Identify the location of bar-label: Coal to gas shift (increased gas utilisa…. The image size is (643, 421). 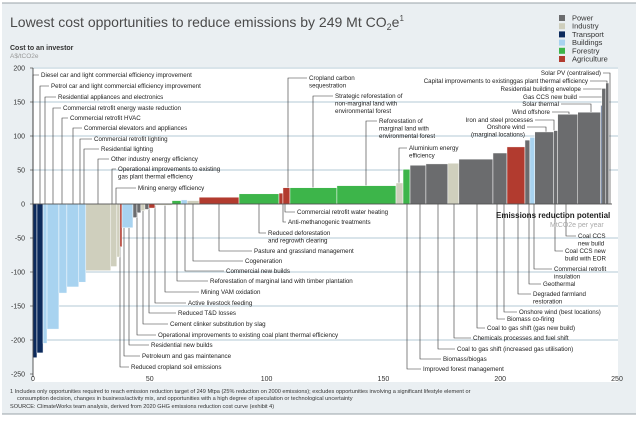
(515, 349).